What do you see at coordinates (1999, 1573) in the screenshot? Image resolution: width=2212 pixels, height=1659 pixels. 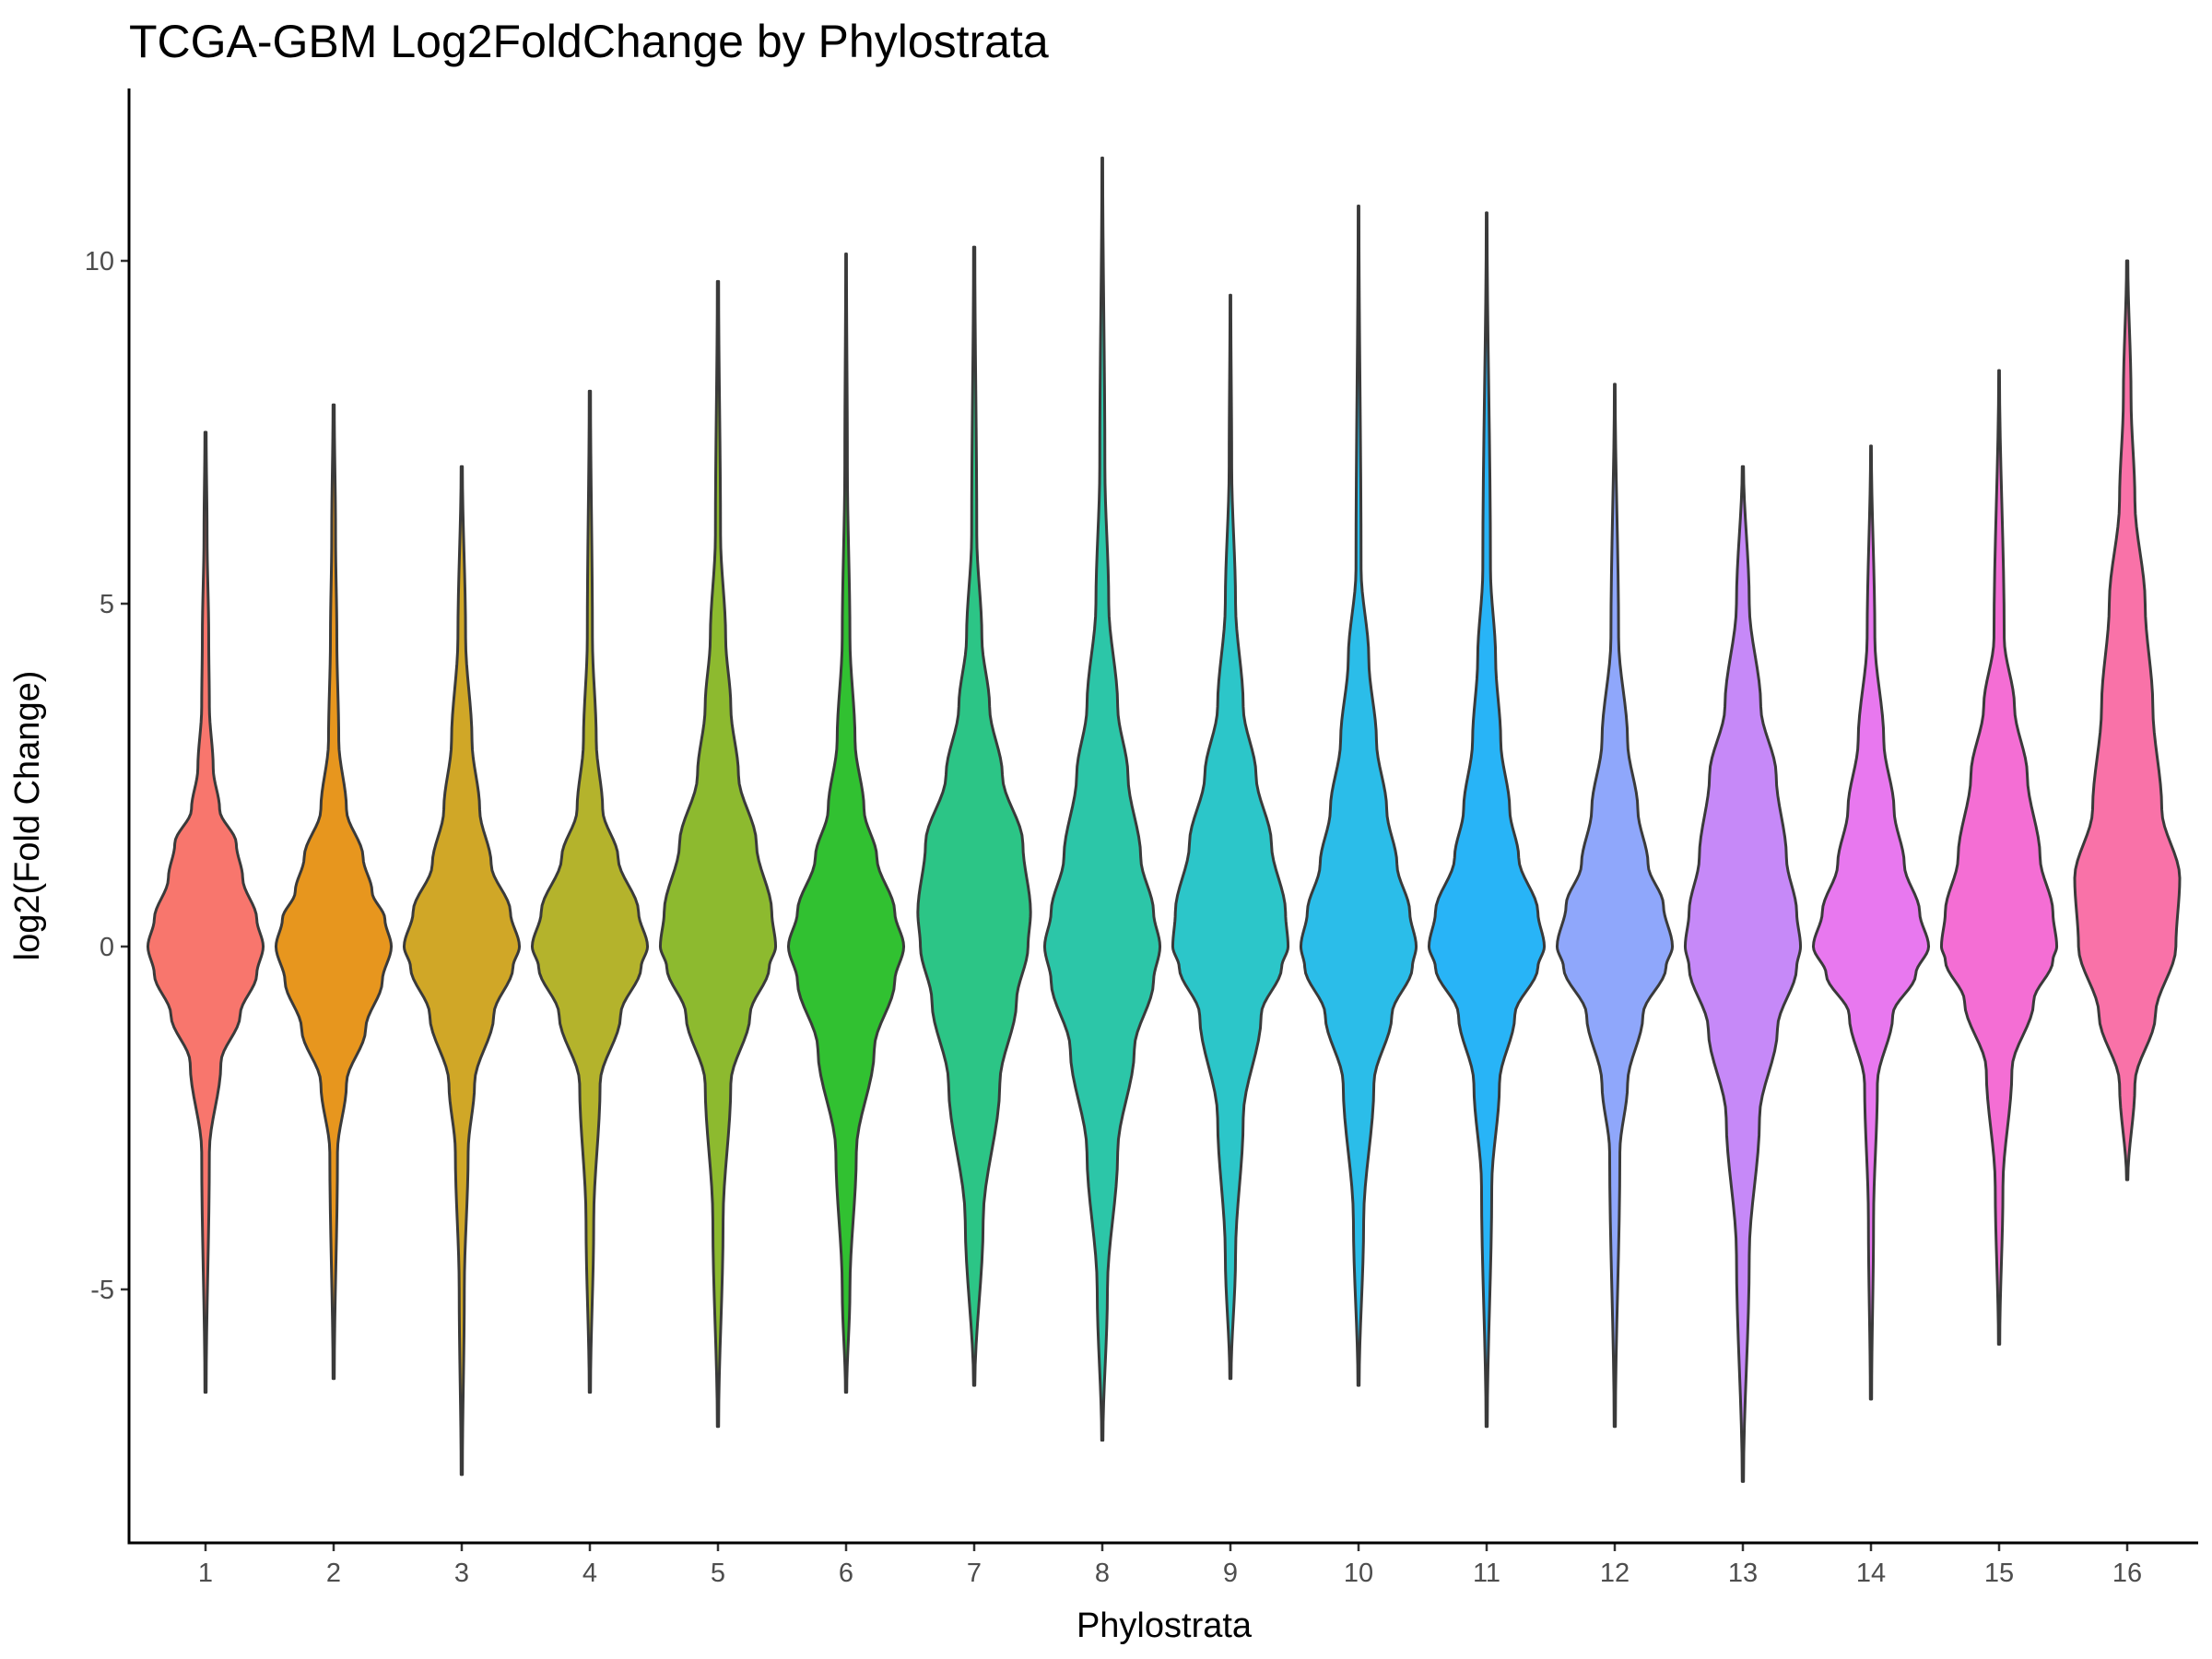 I see `x-tick-label: 15` at bounding box center [1999, 1573].